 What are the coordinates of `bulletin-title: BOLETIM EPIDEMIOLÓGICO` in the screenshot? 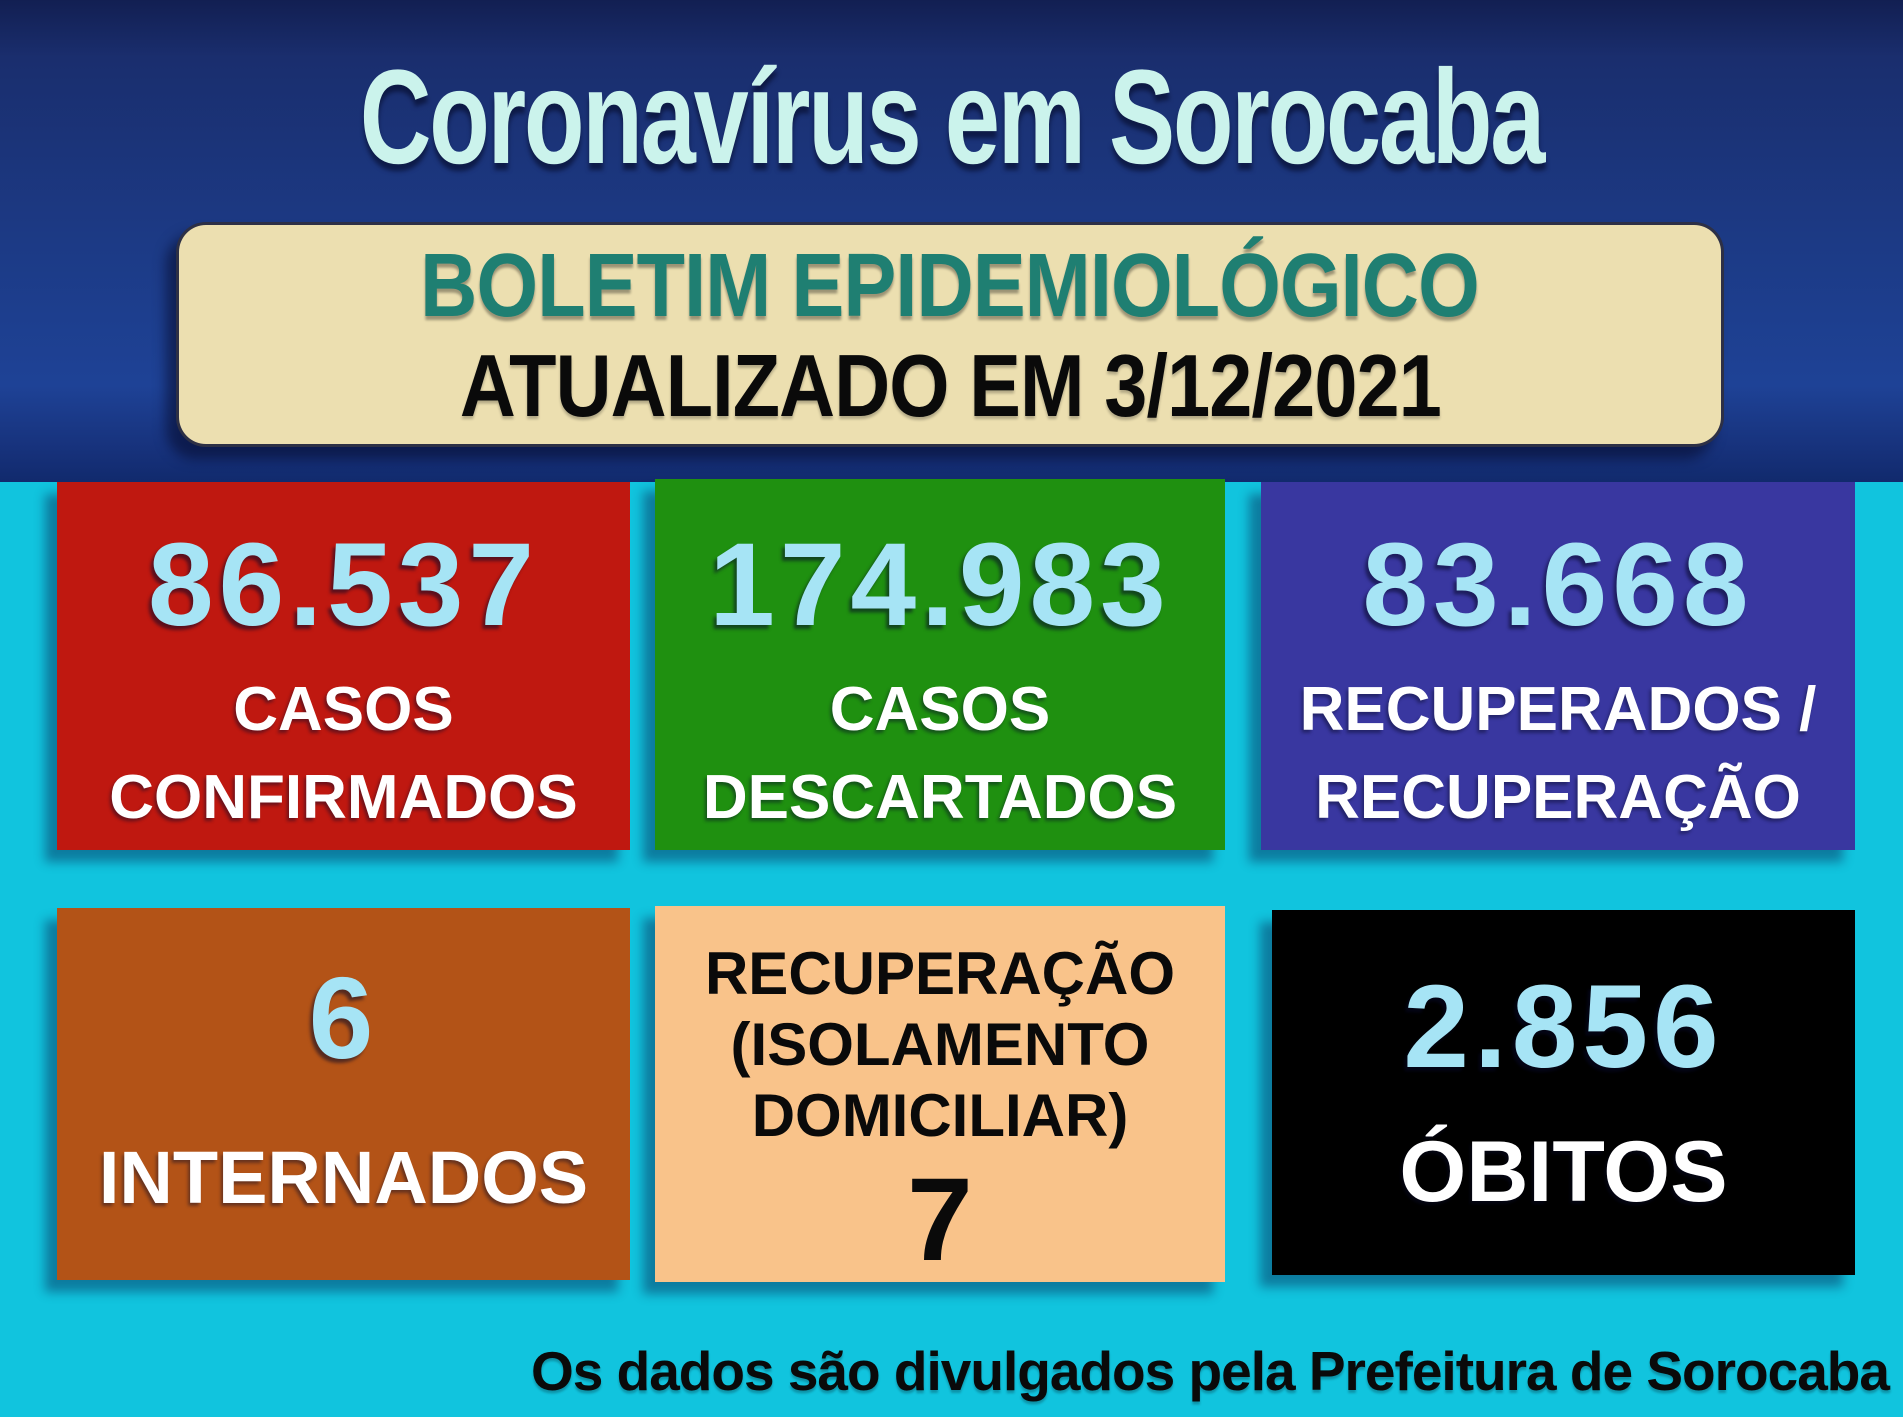 It's located at (950, 285).